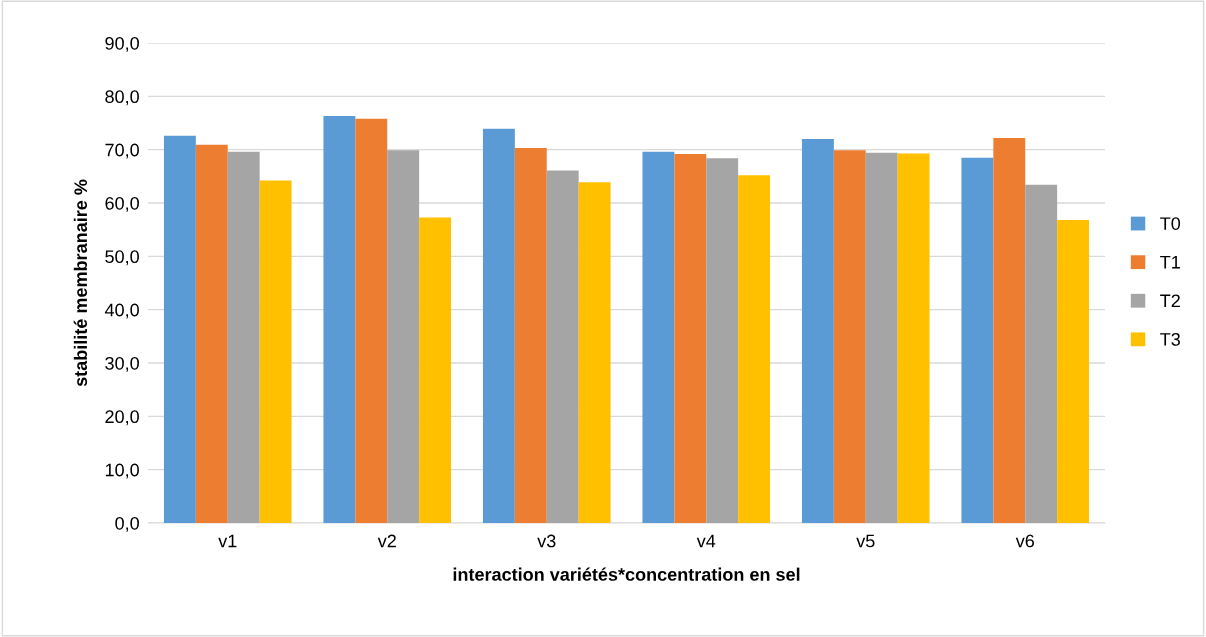 This screenshot has height=637, width=1206. Describe the element at coordinates (1170, 223) in the screenshot. I see `legend-label: T0` at that location.